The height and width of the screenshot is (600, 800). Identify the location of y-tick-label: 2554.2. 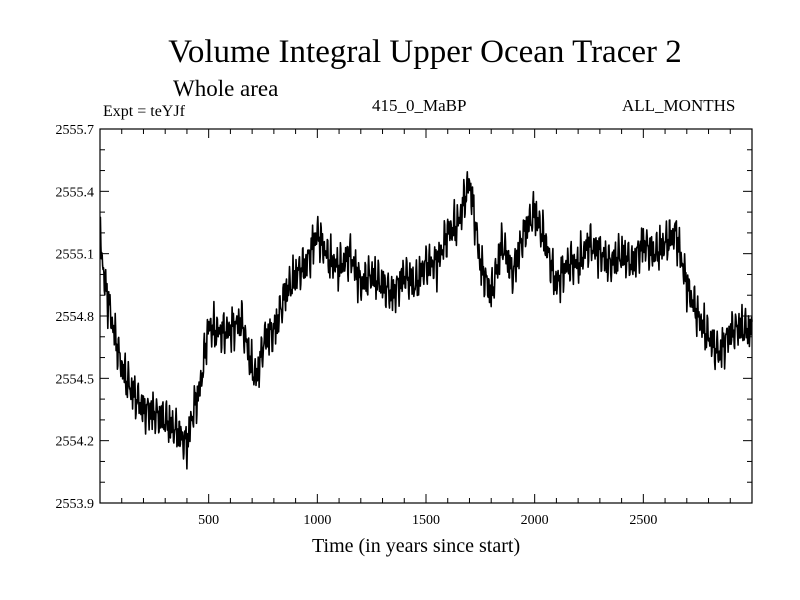
(75, 442).